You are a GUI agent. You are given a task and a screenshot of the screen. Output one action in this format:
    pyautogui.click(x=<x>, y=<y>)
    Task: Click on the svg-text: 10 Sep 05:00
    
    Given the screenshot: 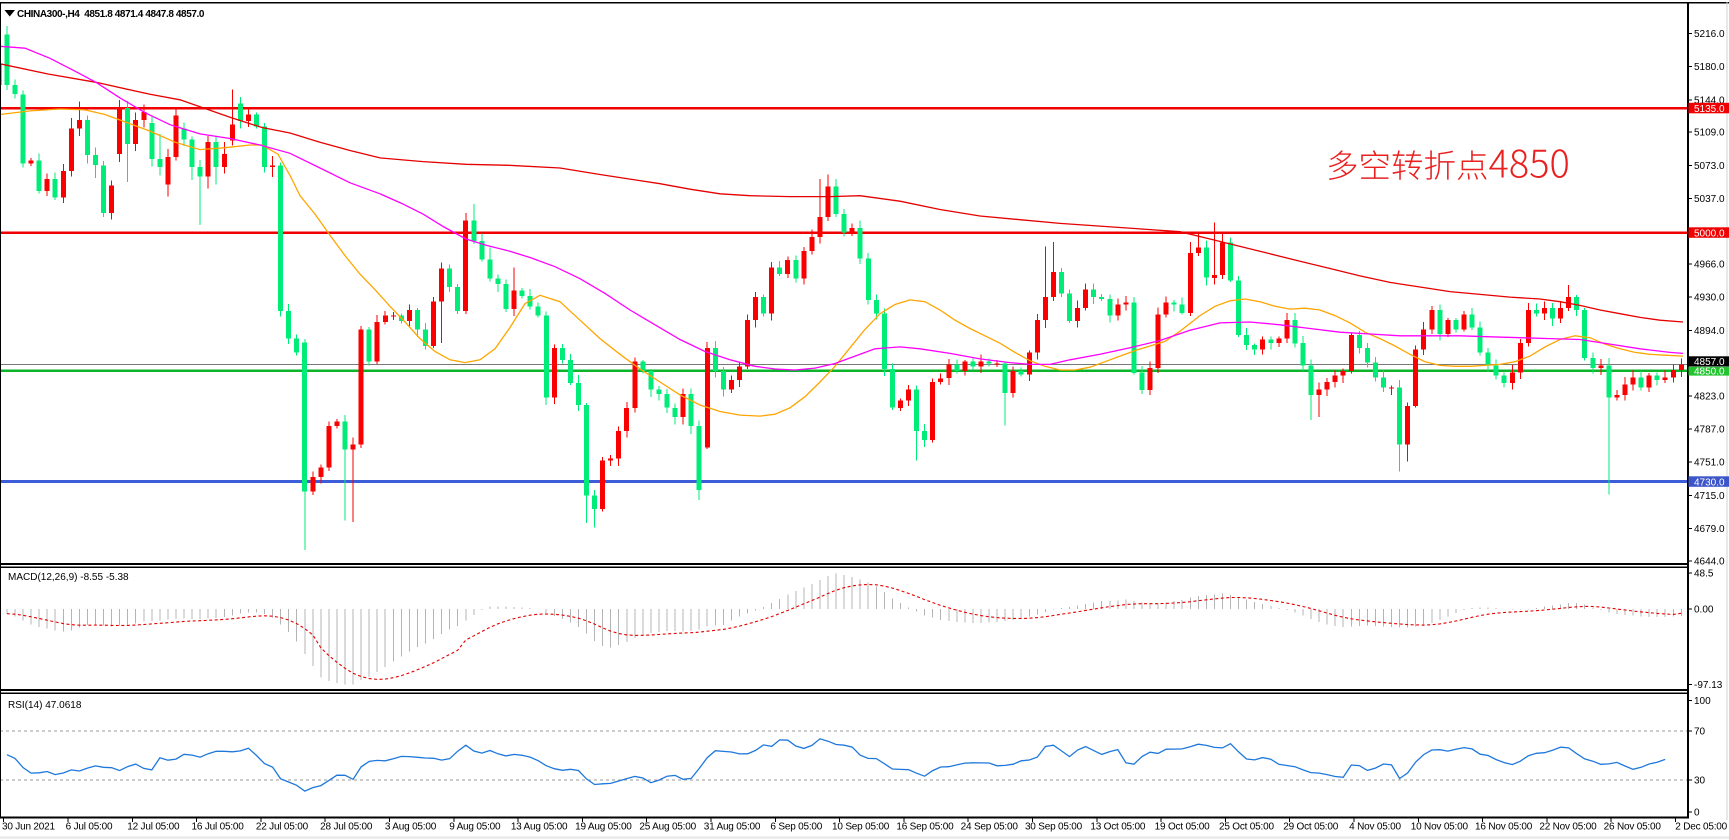 What is the action you would take?
    pyautogui.click(x=861, y=827)
    